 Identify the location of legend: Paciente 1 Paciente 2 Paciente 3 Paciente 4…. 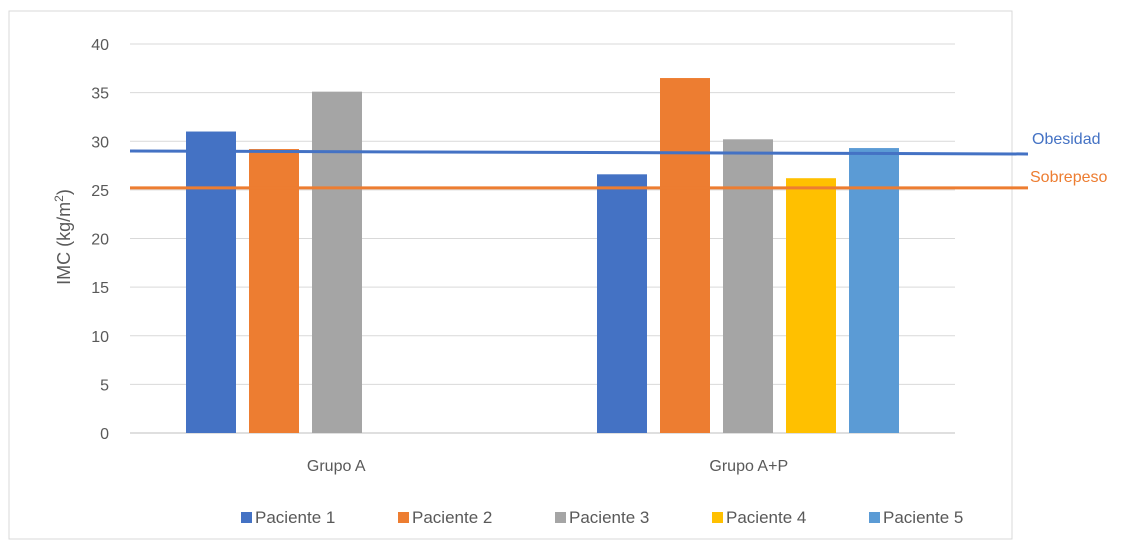
(602, 517).